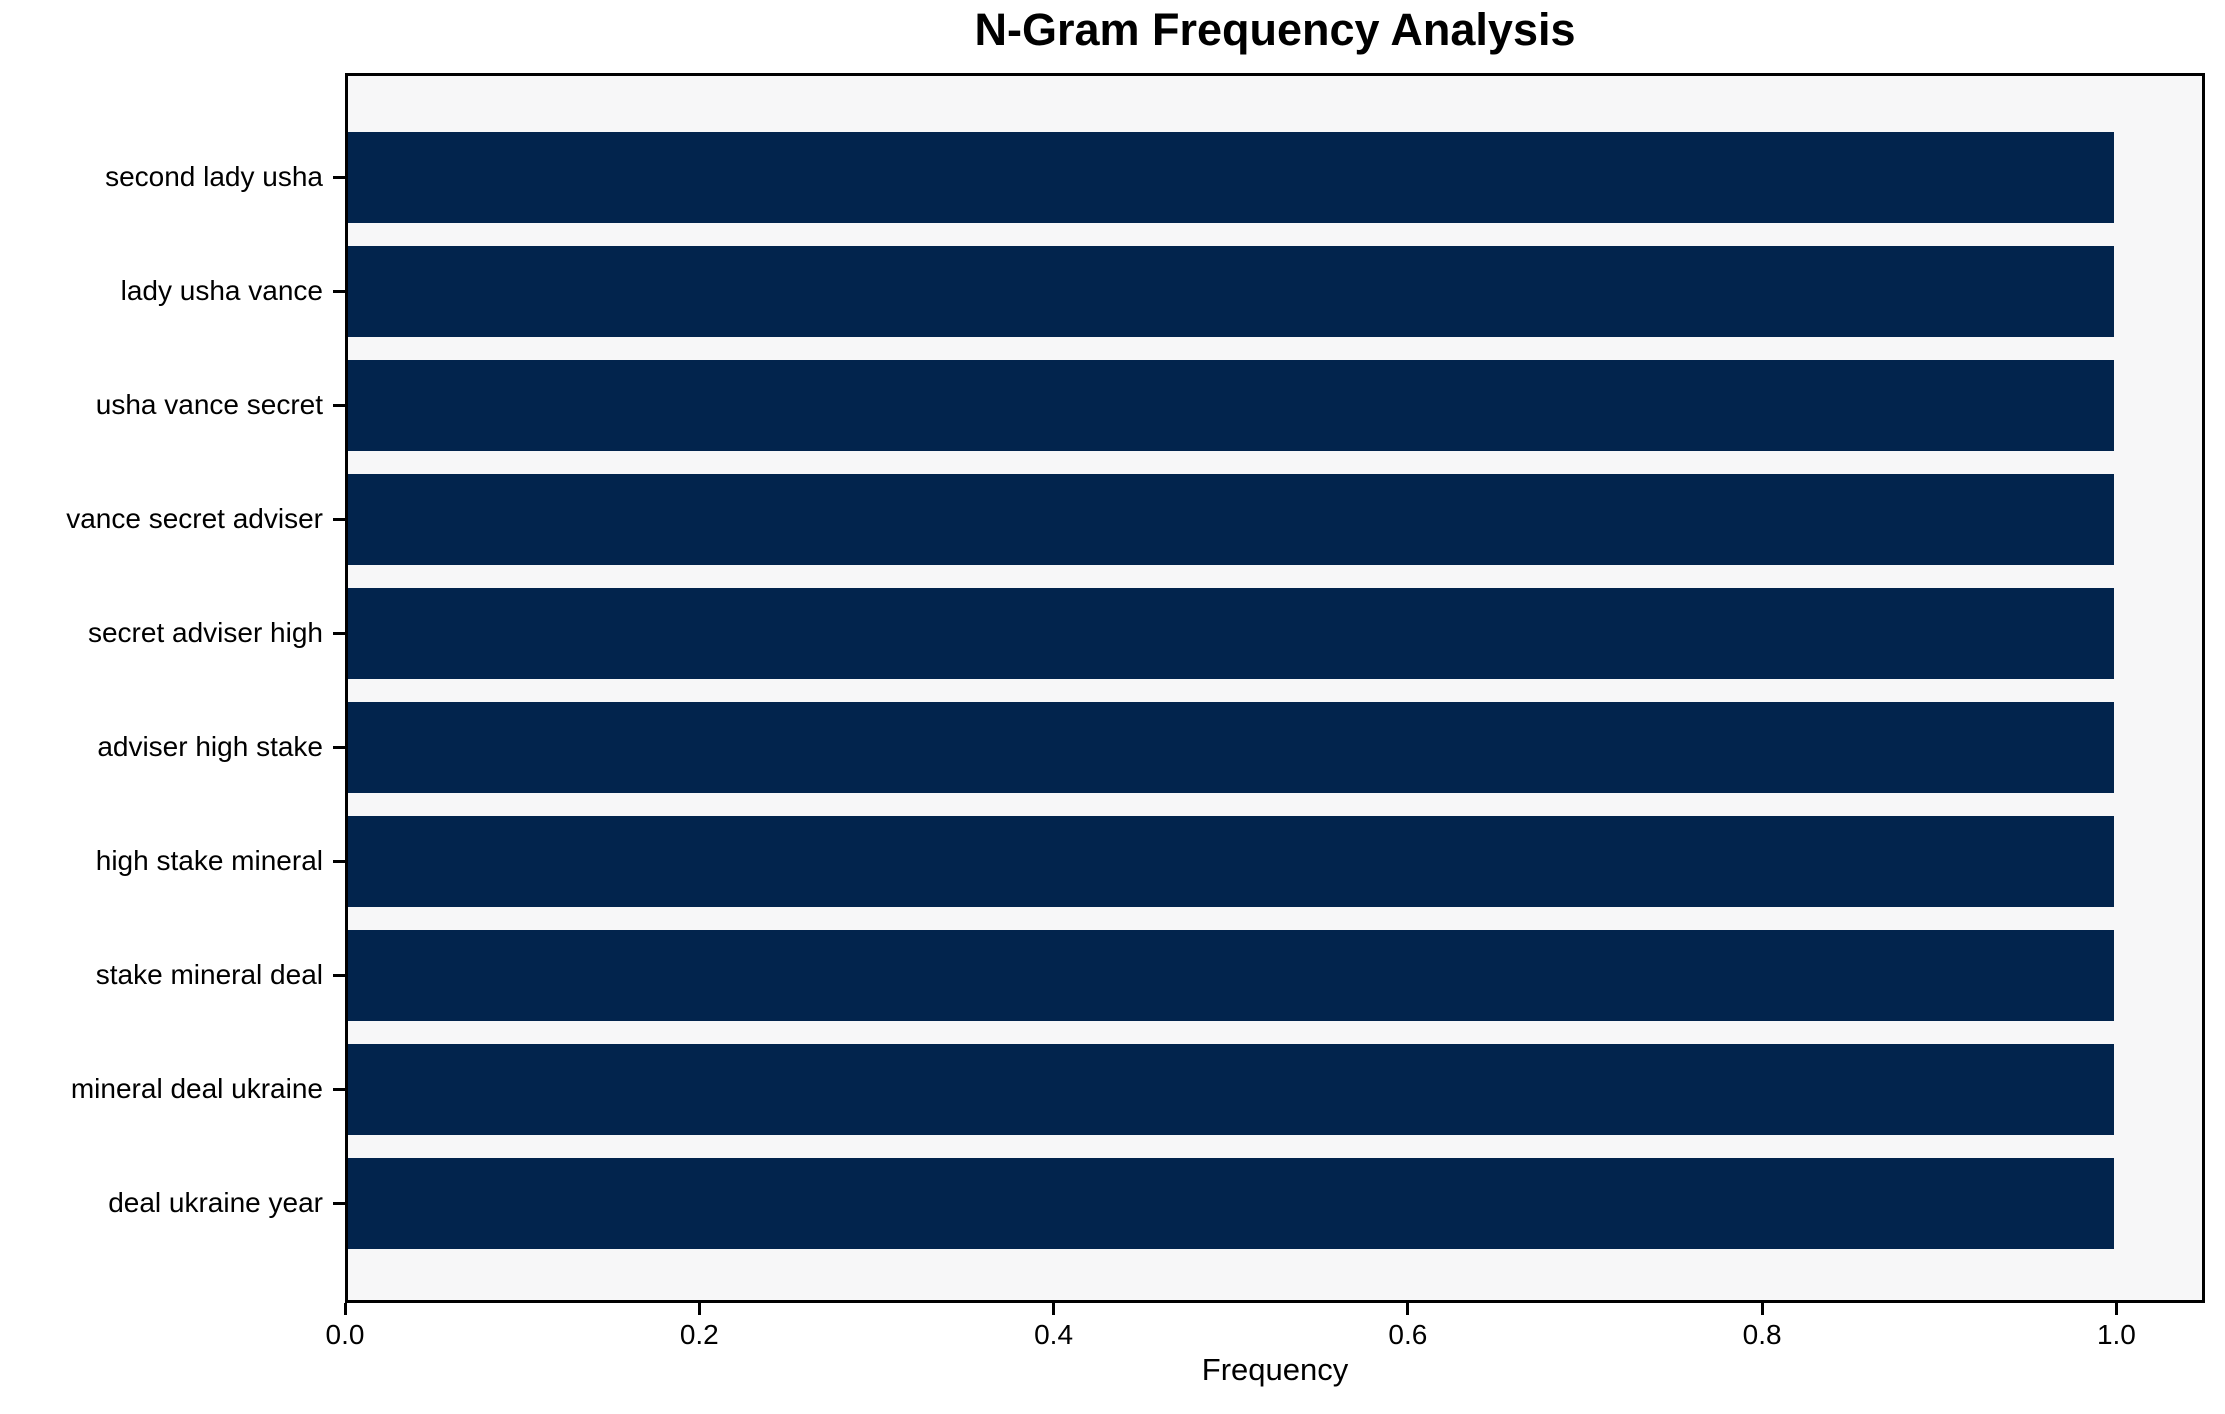 The height and width of the screenshot is (1414, 2225). What do you see at coordinates (209, 974) in the screenshot?
I see `y-tick-label: stake mineral deal` at bounding box center [209, 974].